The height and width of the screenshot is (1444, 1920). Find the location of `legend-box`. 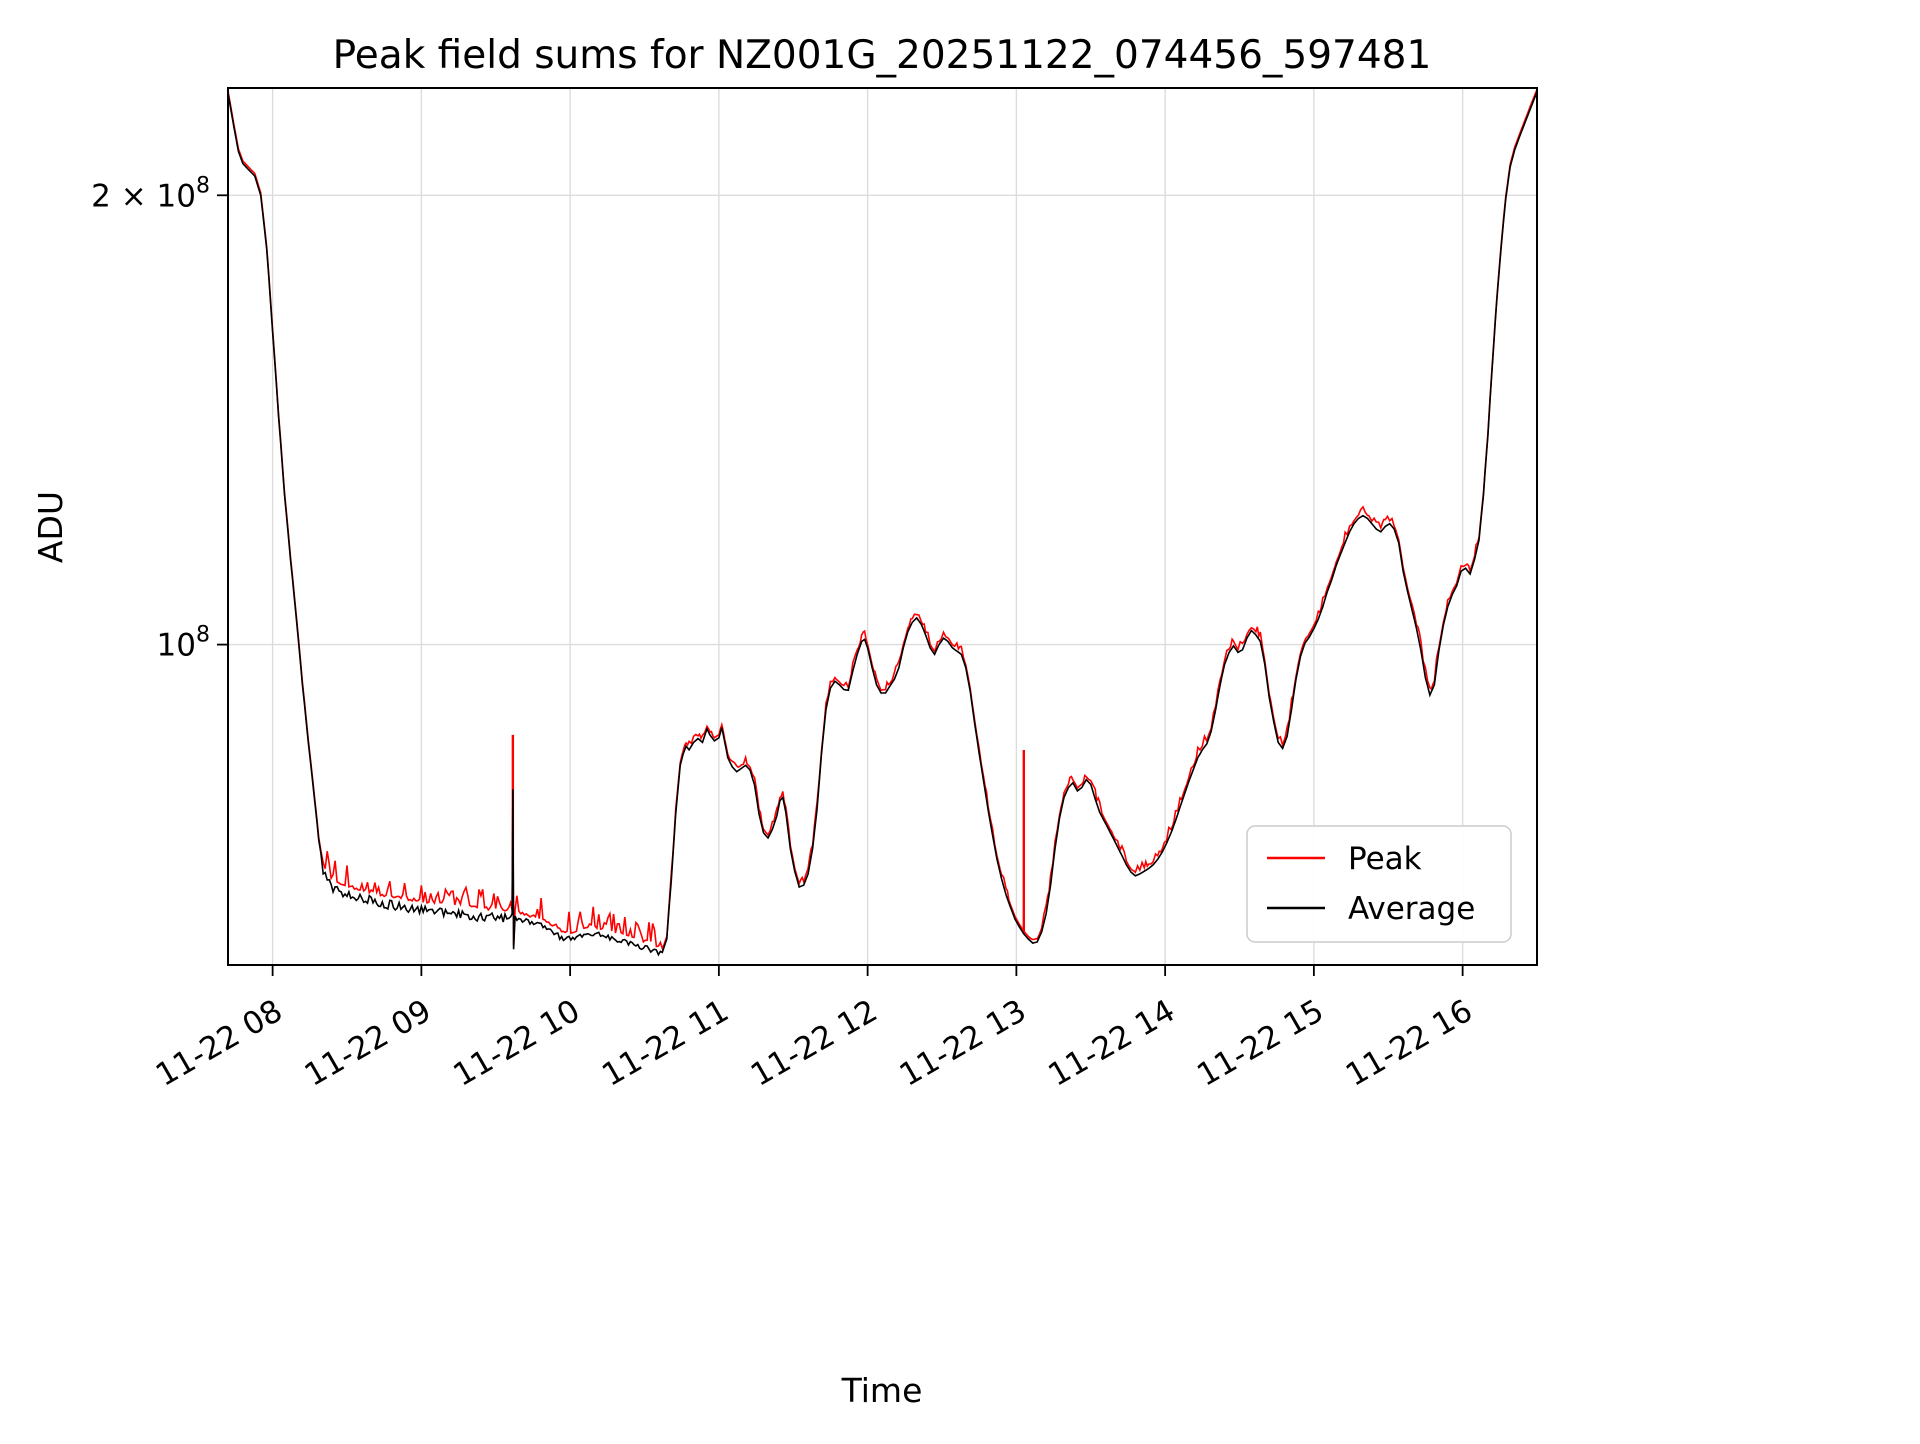

legend-box is located at coordinates (1379, 884).